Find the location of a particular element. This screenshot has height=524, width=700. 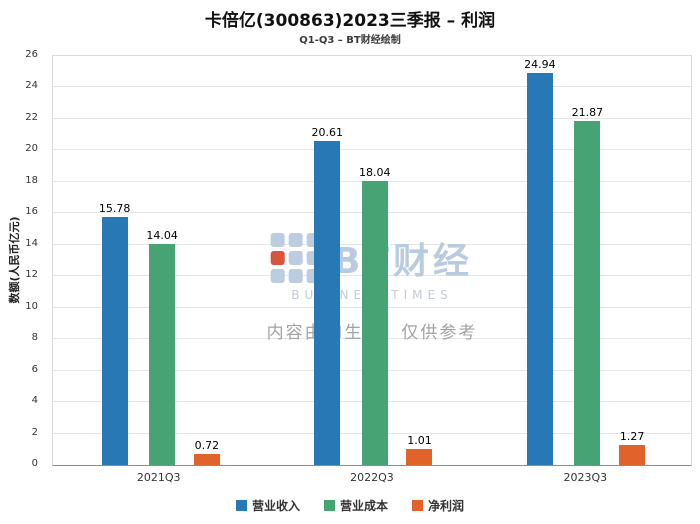

bar-value-label: 21.87 is located at coordinates (587, 112).